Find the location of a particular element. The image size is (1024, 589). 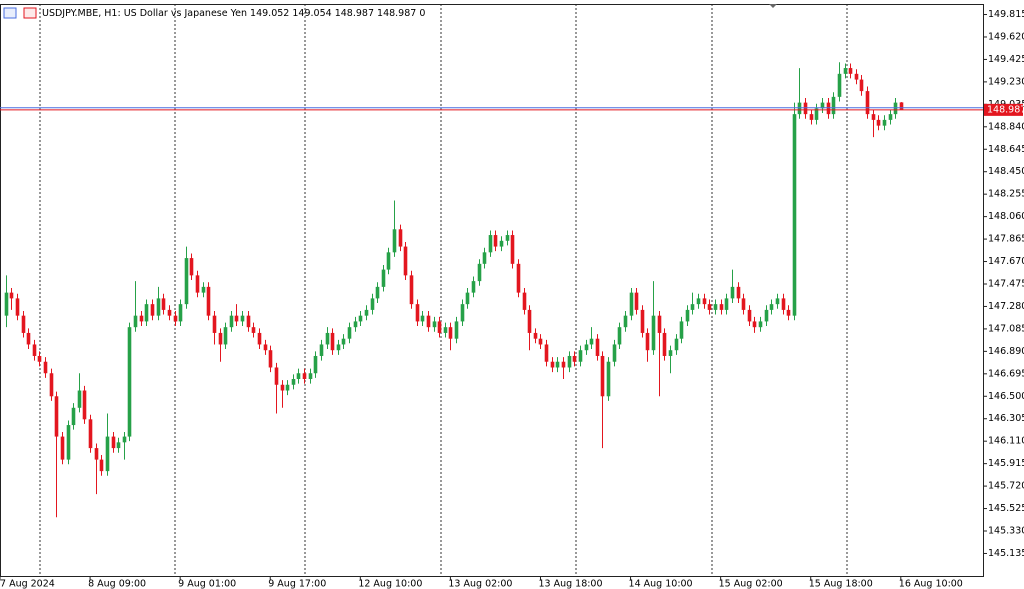

ohlc-open: 149.052 is located at coordinates (269, 13).